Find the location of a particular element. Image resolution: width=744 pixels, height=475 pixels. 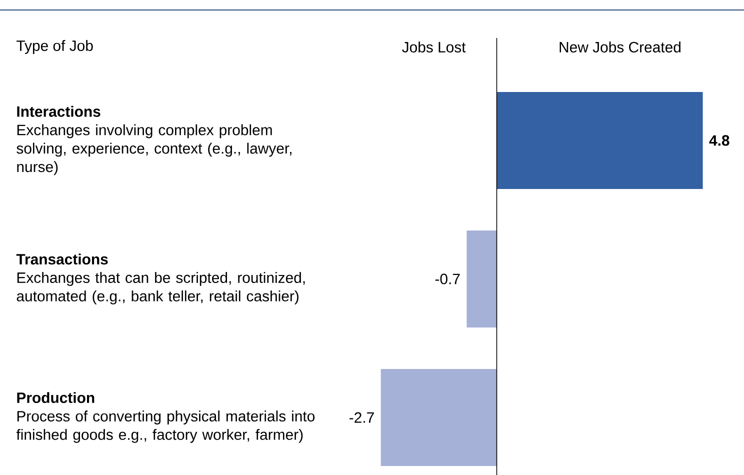

annotation: Jobs Lost is located at coordinates (434, 47).